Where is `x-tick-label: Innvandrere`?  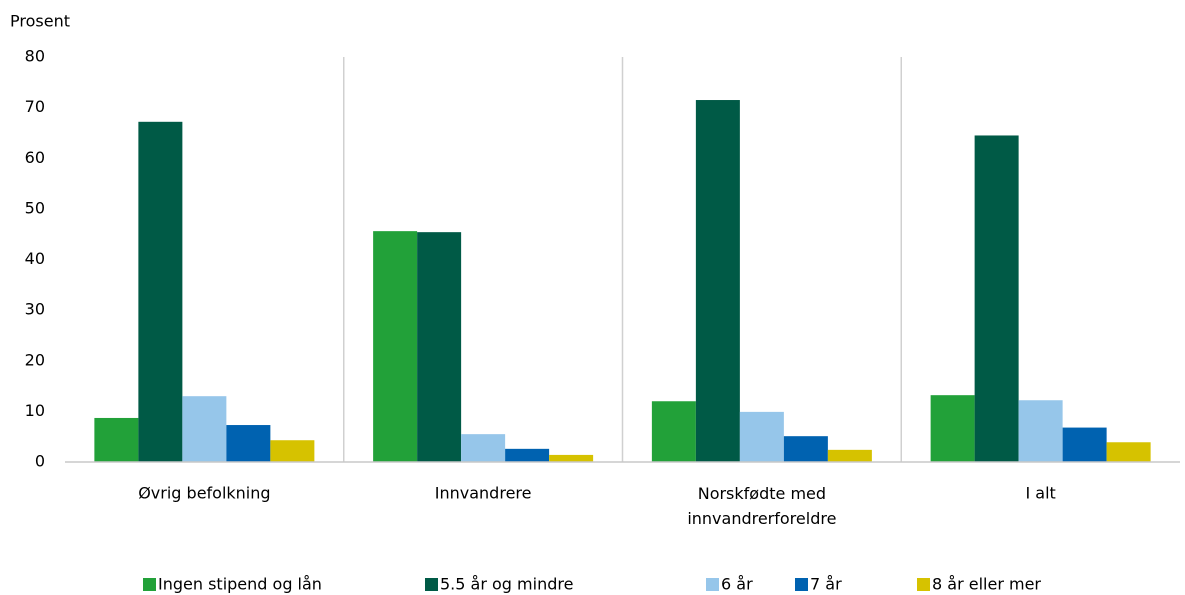
x-tick-label: Innvandrere is located at coordinates (483, 493).